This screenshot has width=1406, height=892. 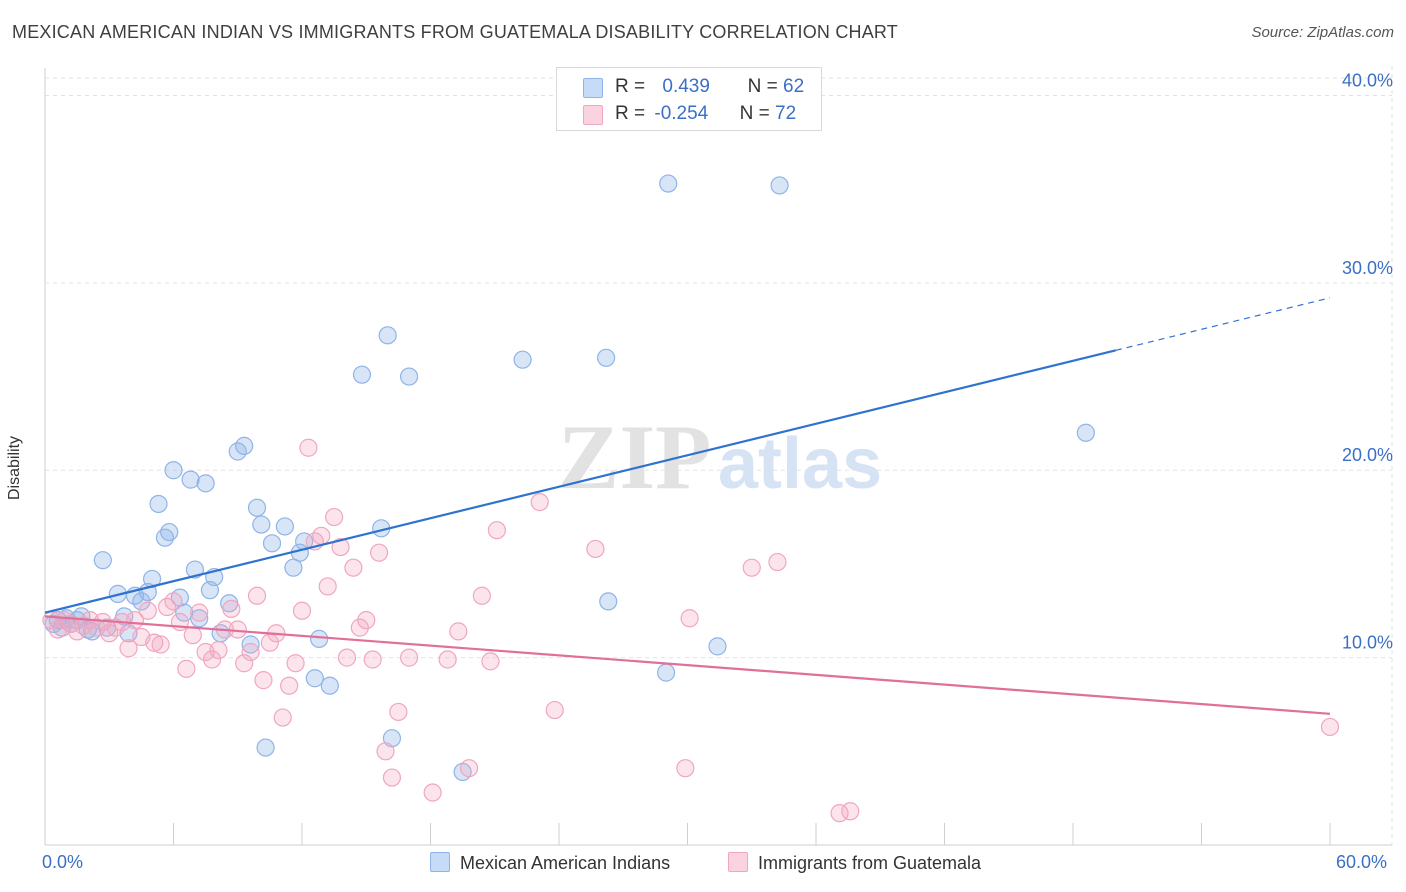 I want to click on series-legend-2: Immigrants from Guatemala, so click(x=854, y=863).